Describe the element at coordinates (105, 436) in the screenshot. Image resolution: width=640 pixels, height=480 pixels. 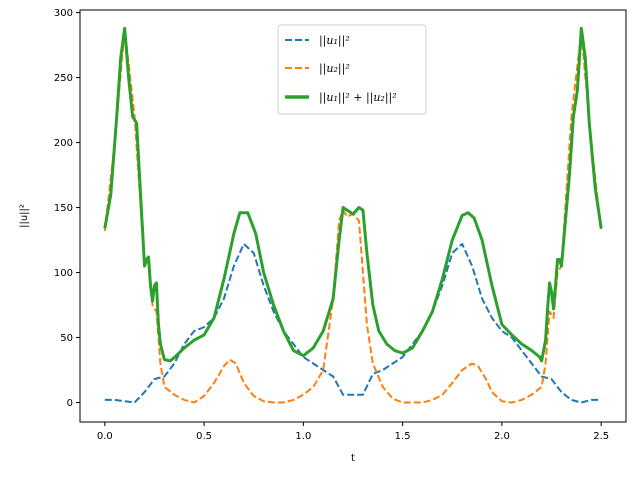
I see `x-tick-label: 0.0` at that location.